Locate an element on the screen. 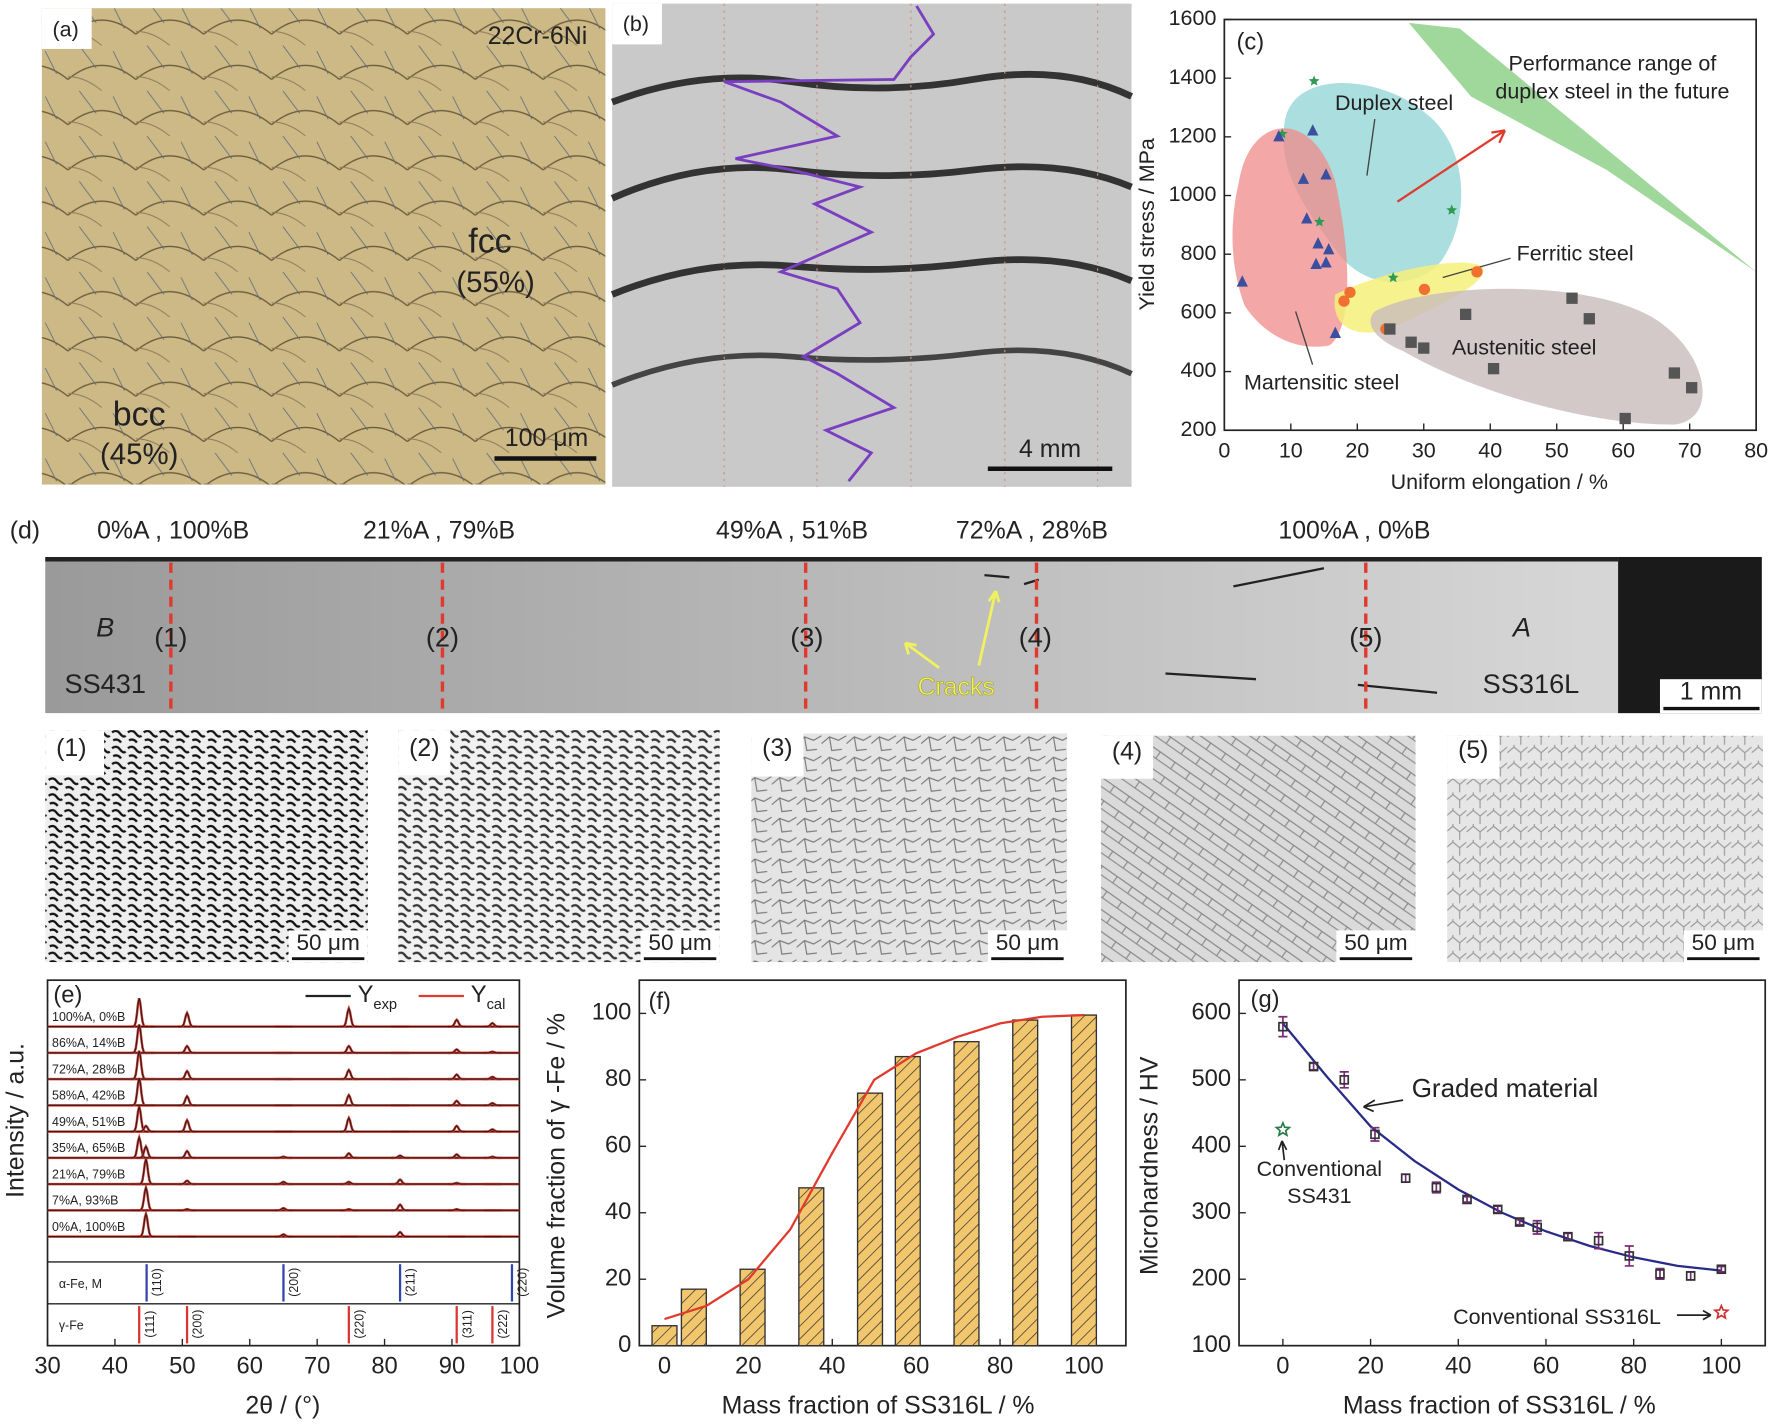  x-tick-label: 90 is located at coordinates (452, 1365).